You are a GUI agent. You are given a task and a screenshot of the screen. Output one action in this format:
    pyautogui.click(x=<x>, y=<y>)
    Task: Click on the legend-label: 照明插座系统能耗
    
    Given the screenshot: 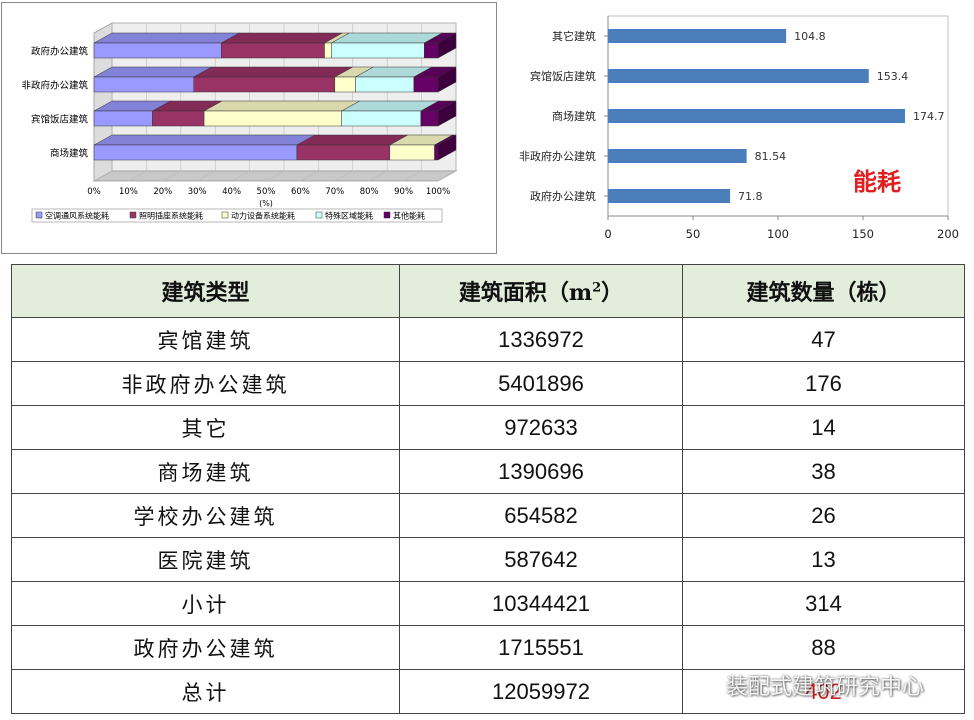 What is the action you would take?
    pyautogui.click(x=171, y=216)
    